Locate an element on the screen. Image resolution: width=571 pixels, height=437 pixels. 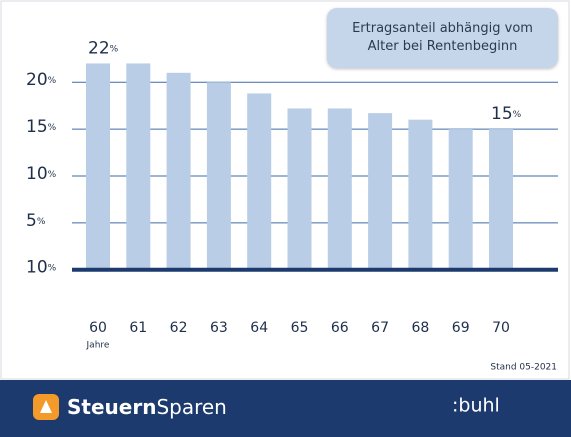
y-tick-label: 20% is located at coordinates (41, 80).